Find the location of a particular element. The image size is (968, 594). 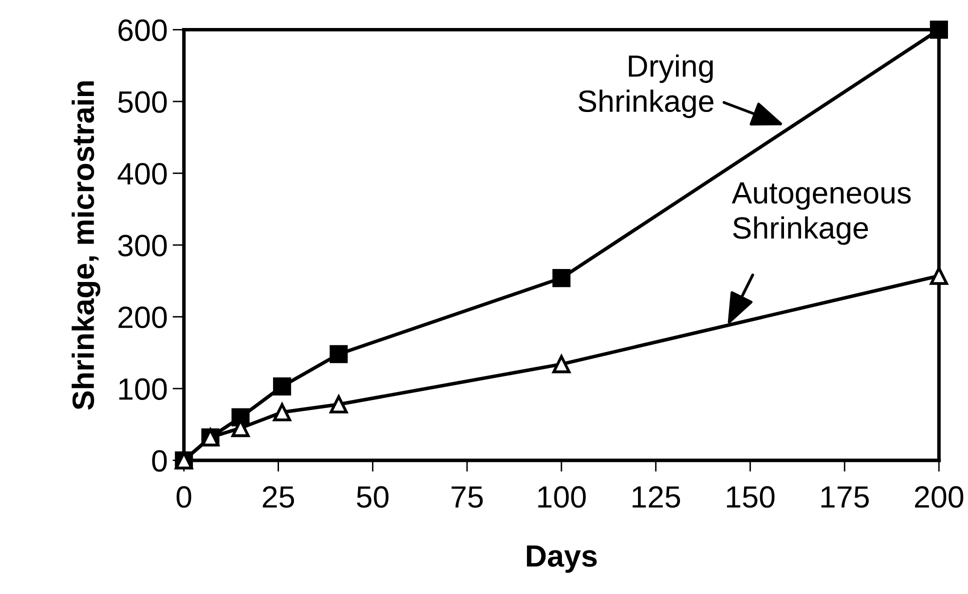

annotation: Drying Shrinkage is located at coordinates (646, 86).